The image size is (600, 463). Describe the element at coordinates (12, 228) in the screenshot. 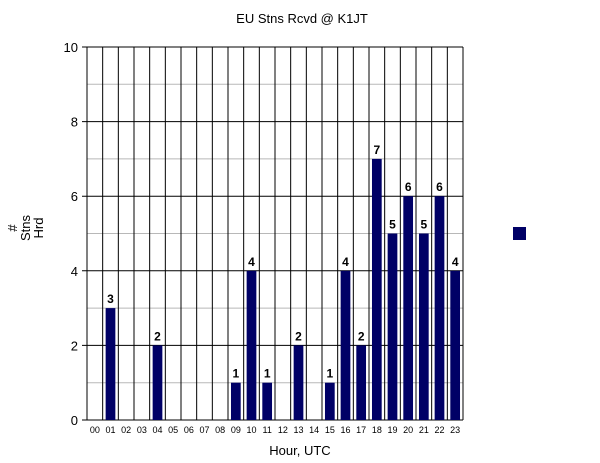

I see `y-label-line: #` at that location.